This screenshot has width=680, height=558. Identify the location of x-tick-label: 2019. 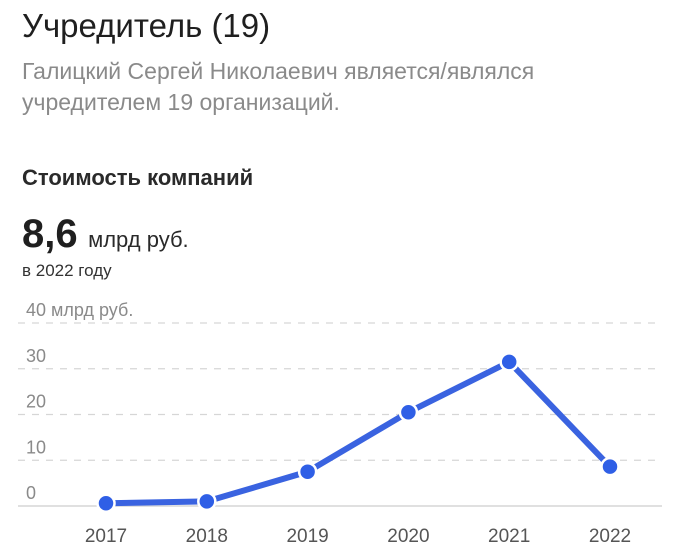
(307, 536).